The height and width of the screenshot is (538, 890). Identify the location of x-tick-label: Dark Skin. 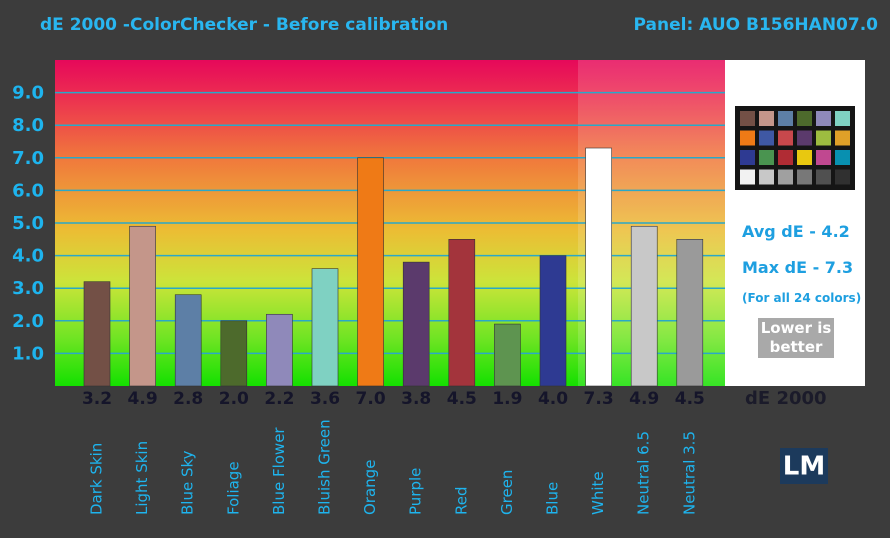
(97, 479).